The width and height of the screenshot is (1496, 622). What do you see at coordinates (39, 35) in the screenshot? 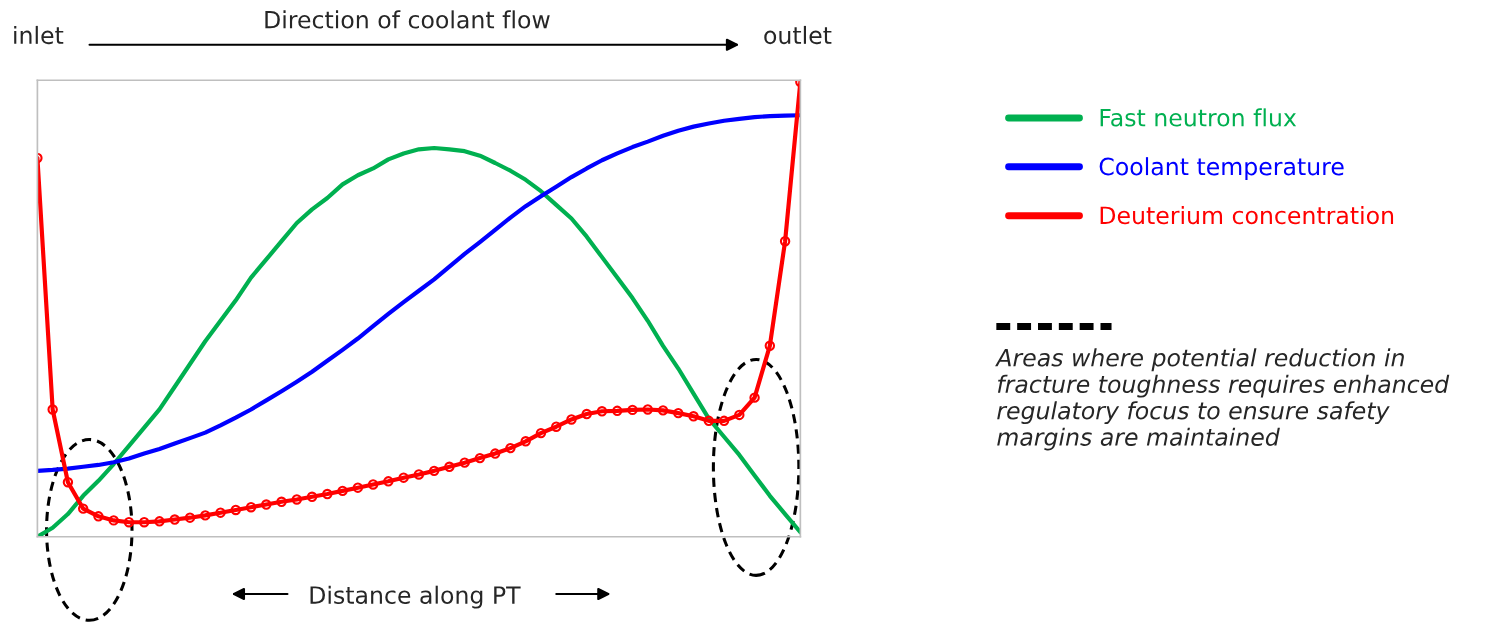
I see `text: inlet` at bounding box center [39, 35].